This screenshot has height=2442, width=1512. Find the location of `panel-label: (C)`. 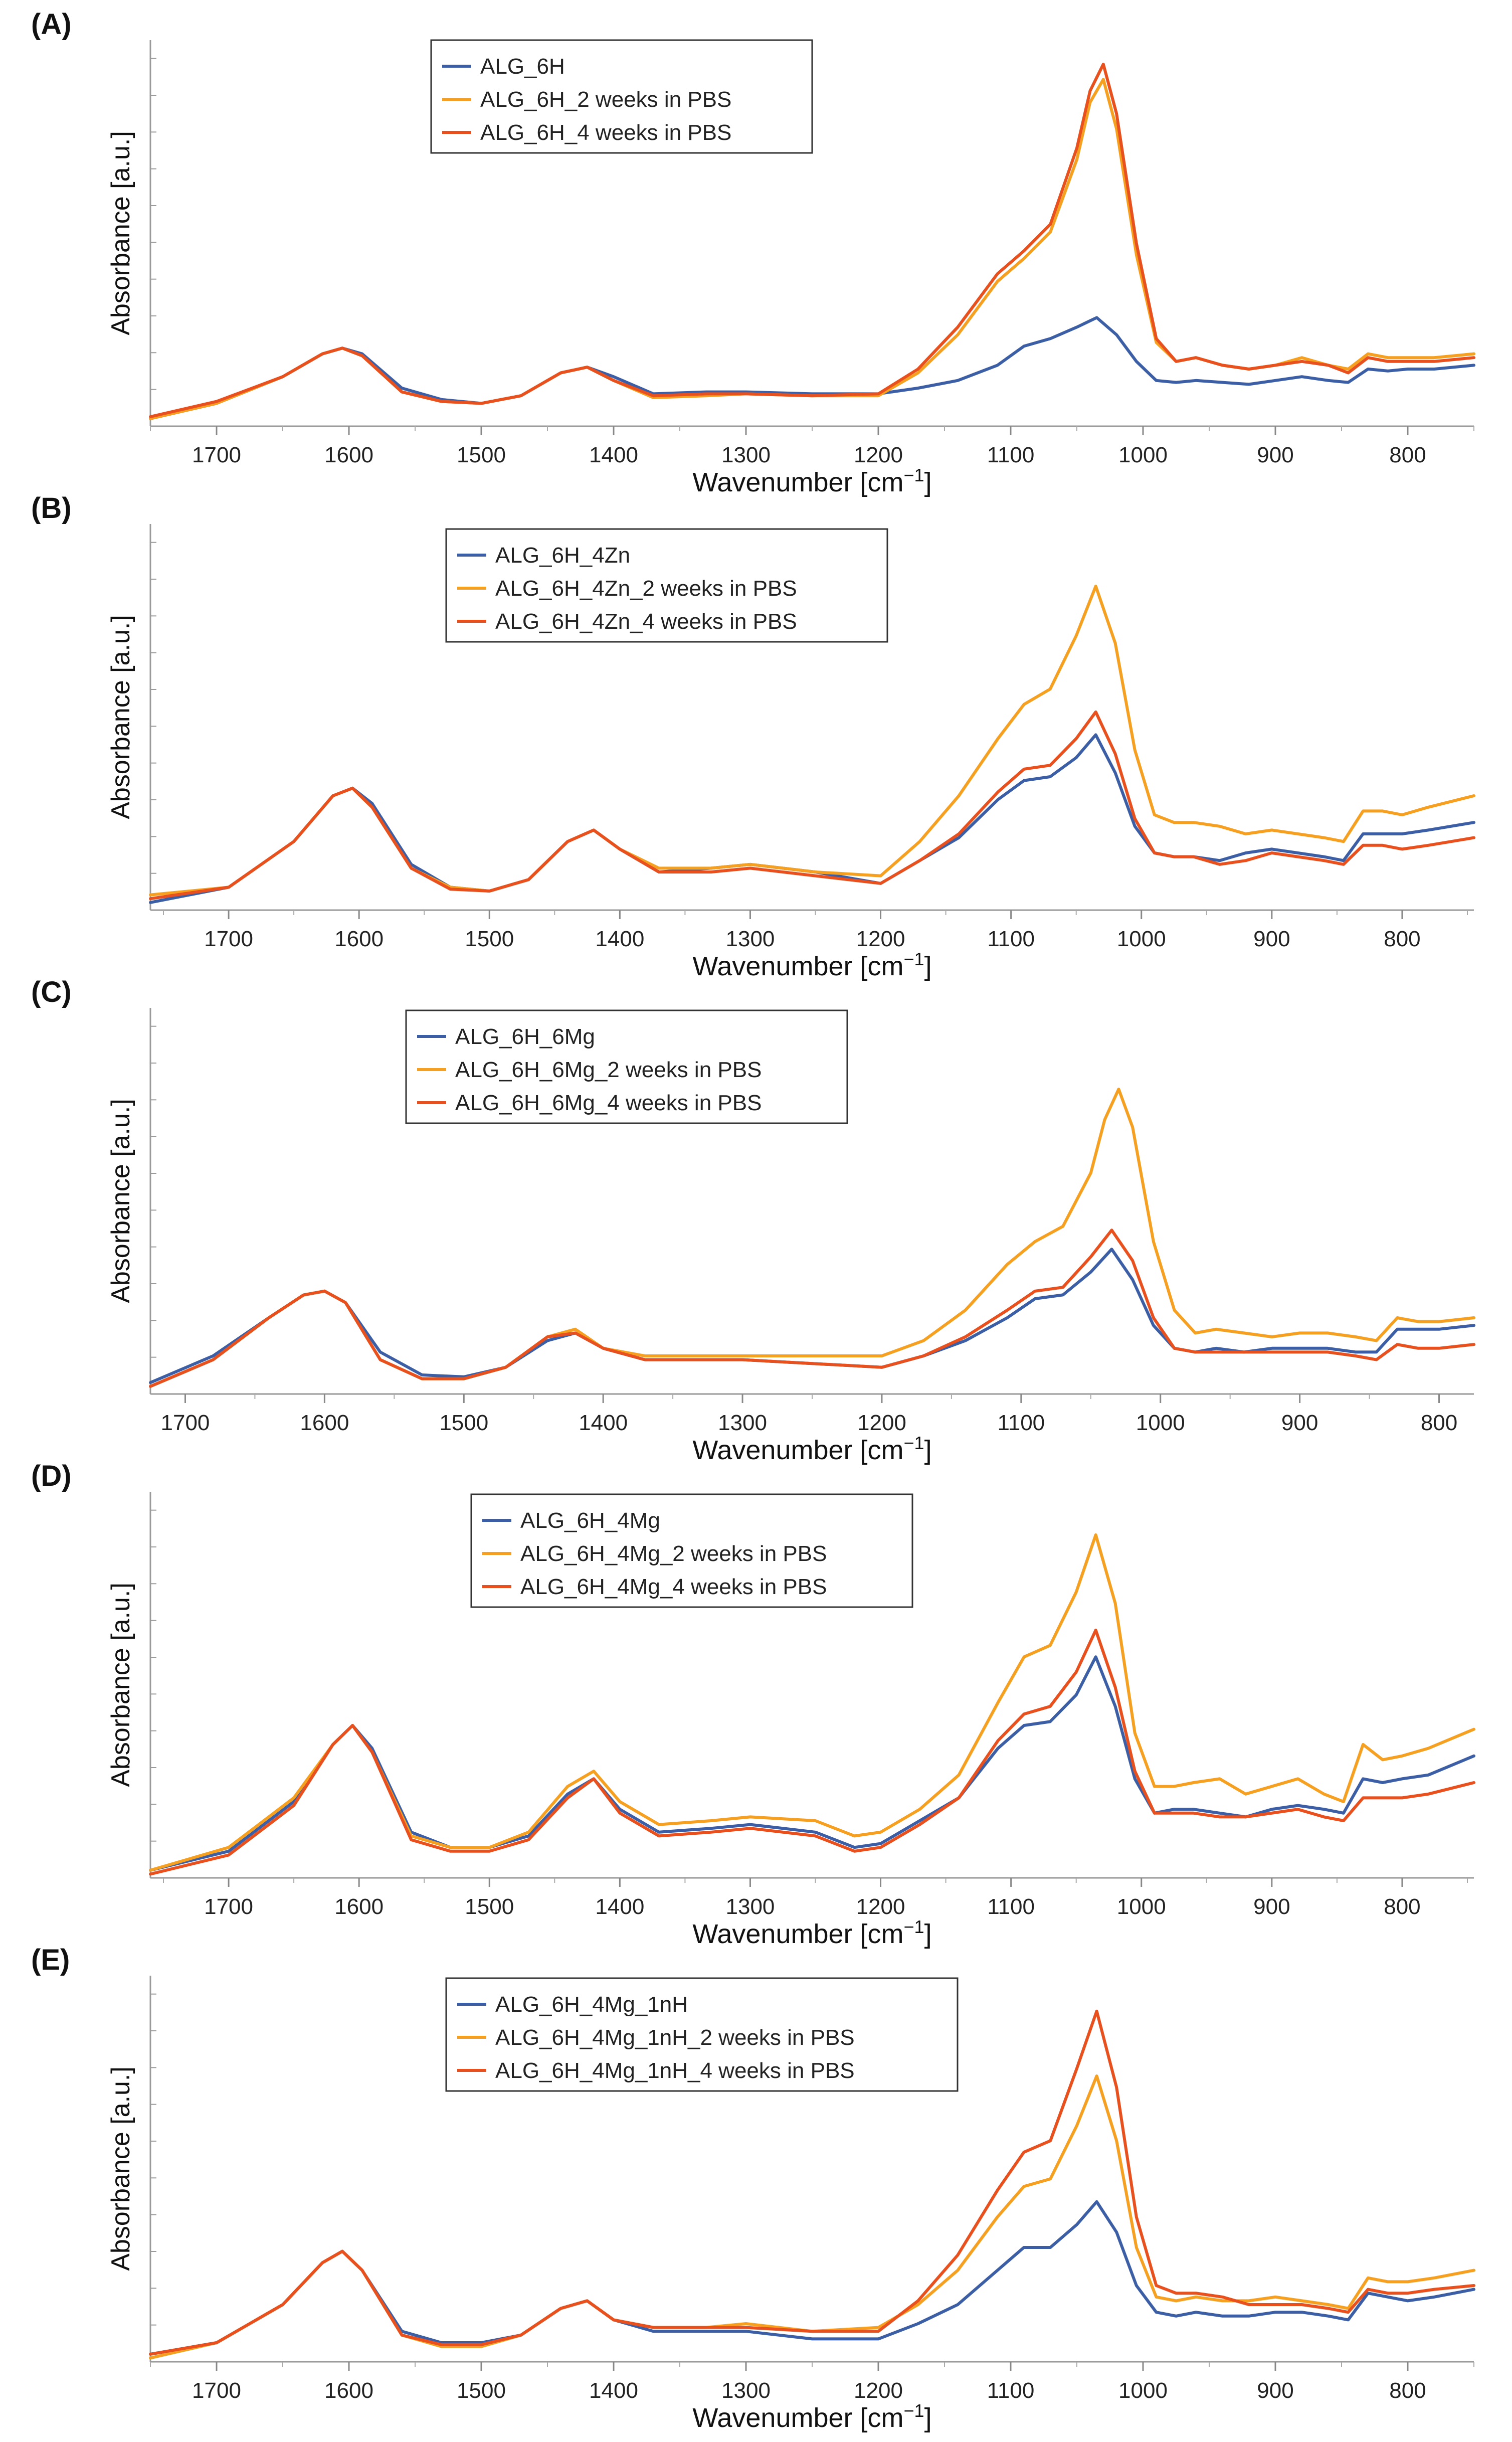

panel-label: (C) is located at coordinates (51, 992).